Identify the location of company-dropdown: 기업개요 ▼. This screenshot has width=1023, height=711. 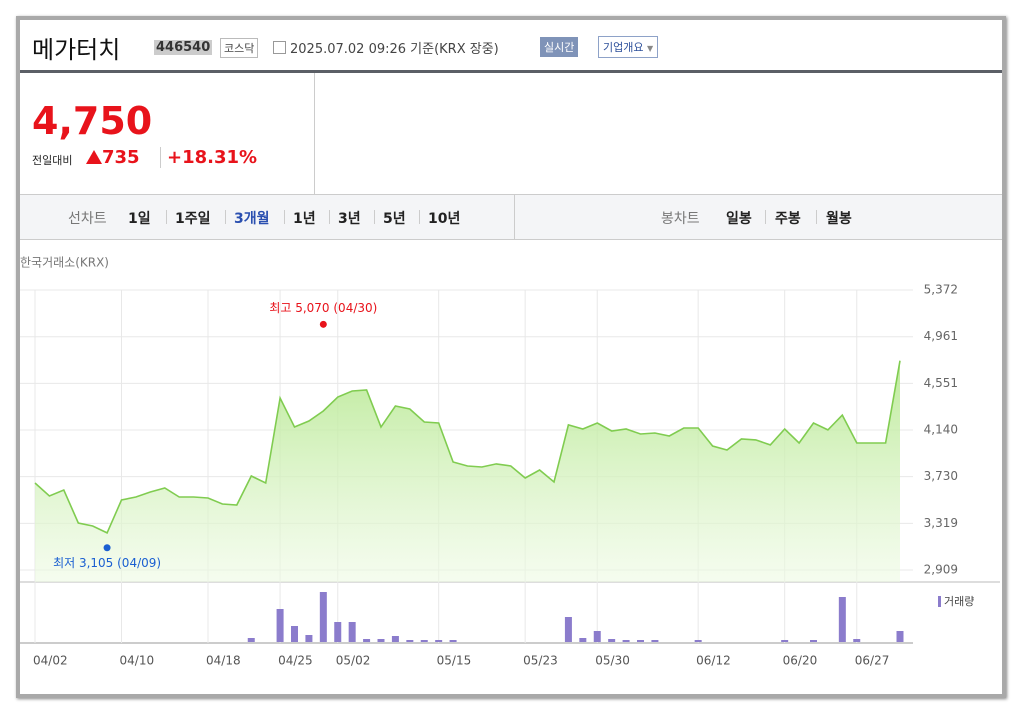
(628, 47).